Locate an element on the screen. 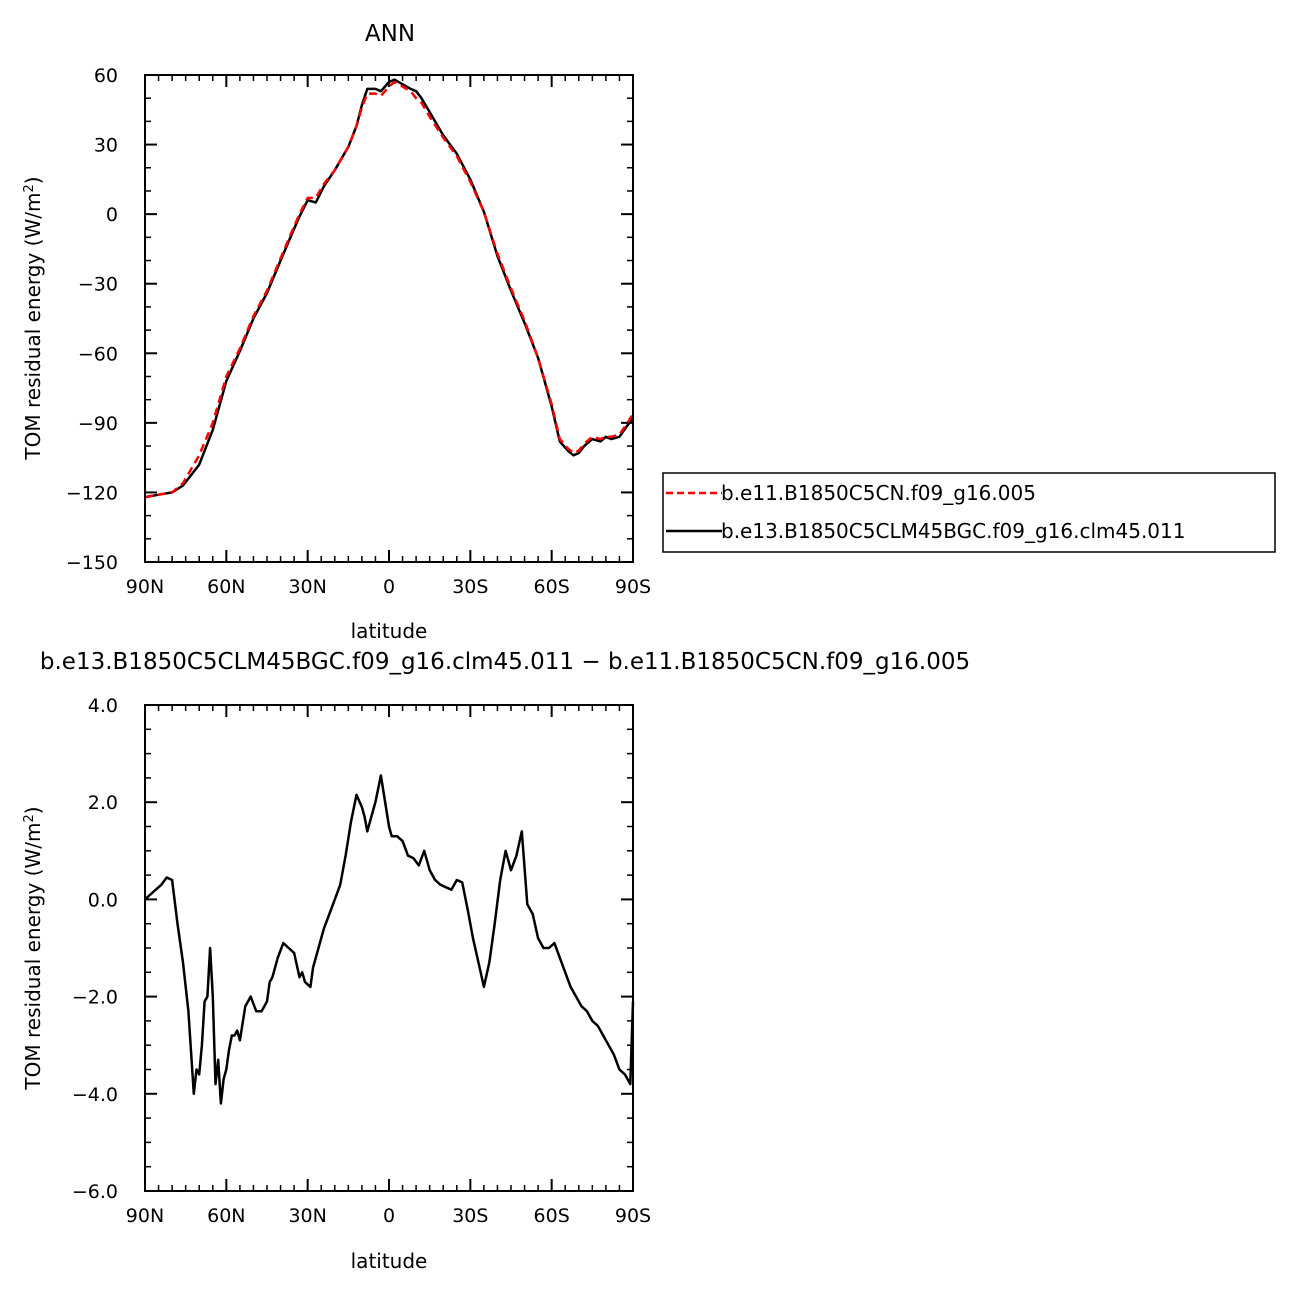  y-tick-label: −6.0 is located at coordinates (95, 1192).